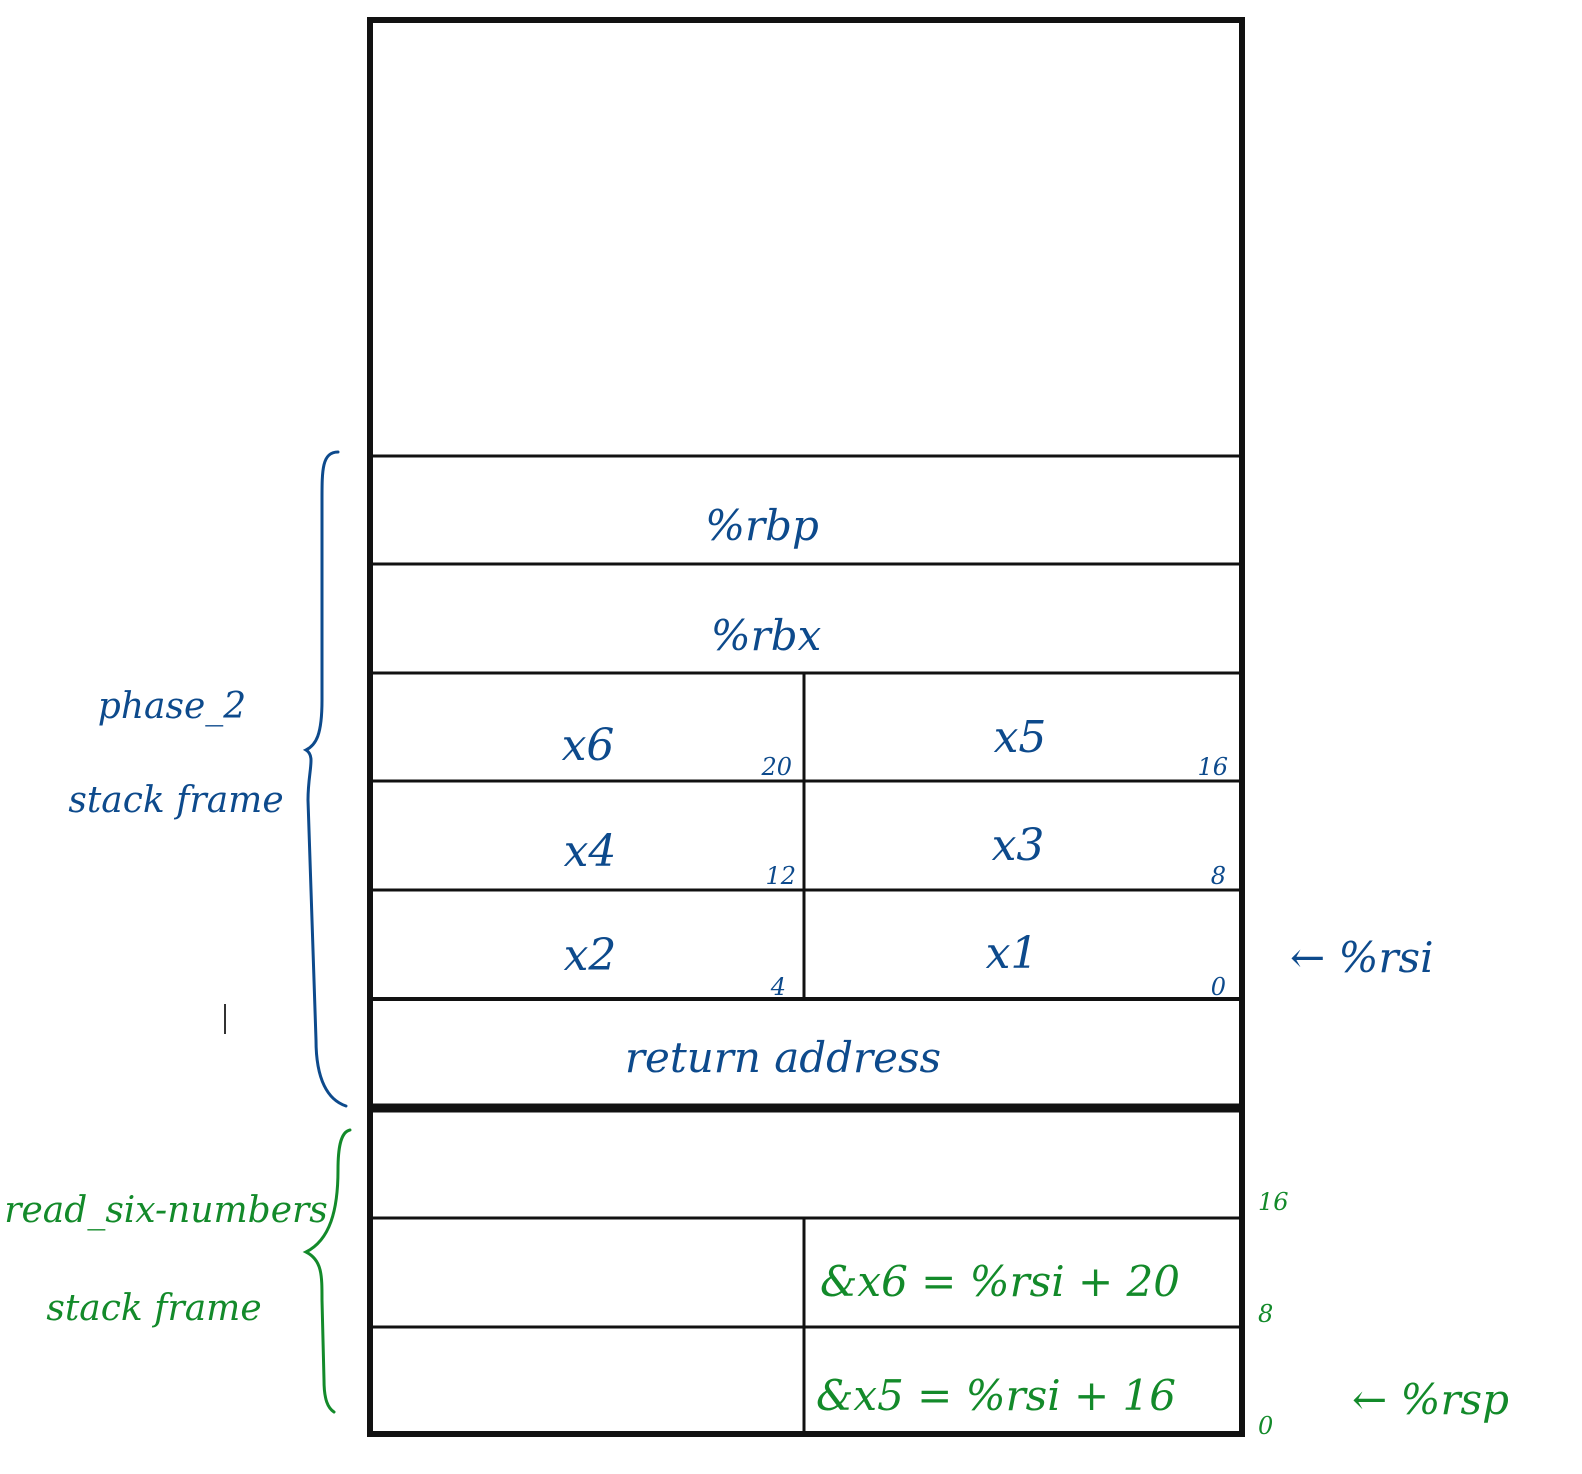 Image resolution: width=1582 pixels, height=1474 pixels. What do you see at coordinates (778, 987) in the screenshot?
I see `offset-4: 4` at bounding box center [778, 987].